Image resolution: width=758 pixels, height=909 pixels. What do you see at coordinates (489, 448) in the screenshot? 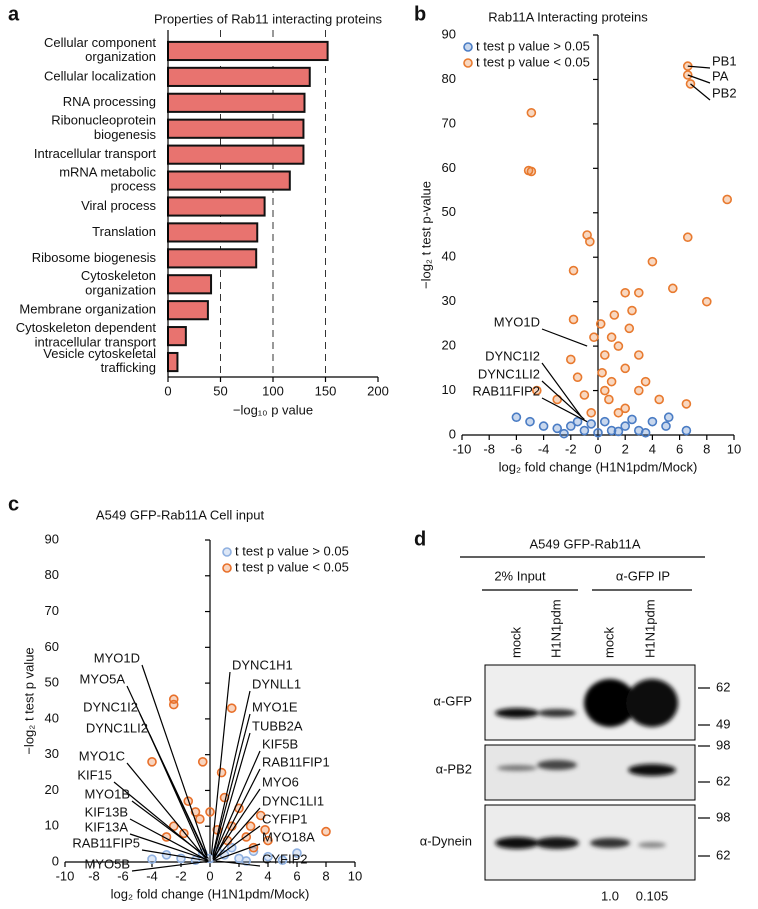
I see `x-tick-label: -8` at bounding box center [489, 448].